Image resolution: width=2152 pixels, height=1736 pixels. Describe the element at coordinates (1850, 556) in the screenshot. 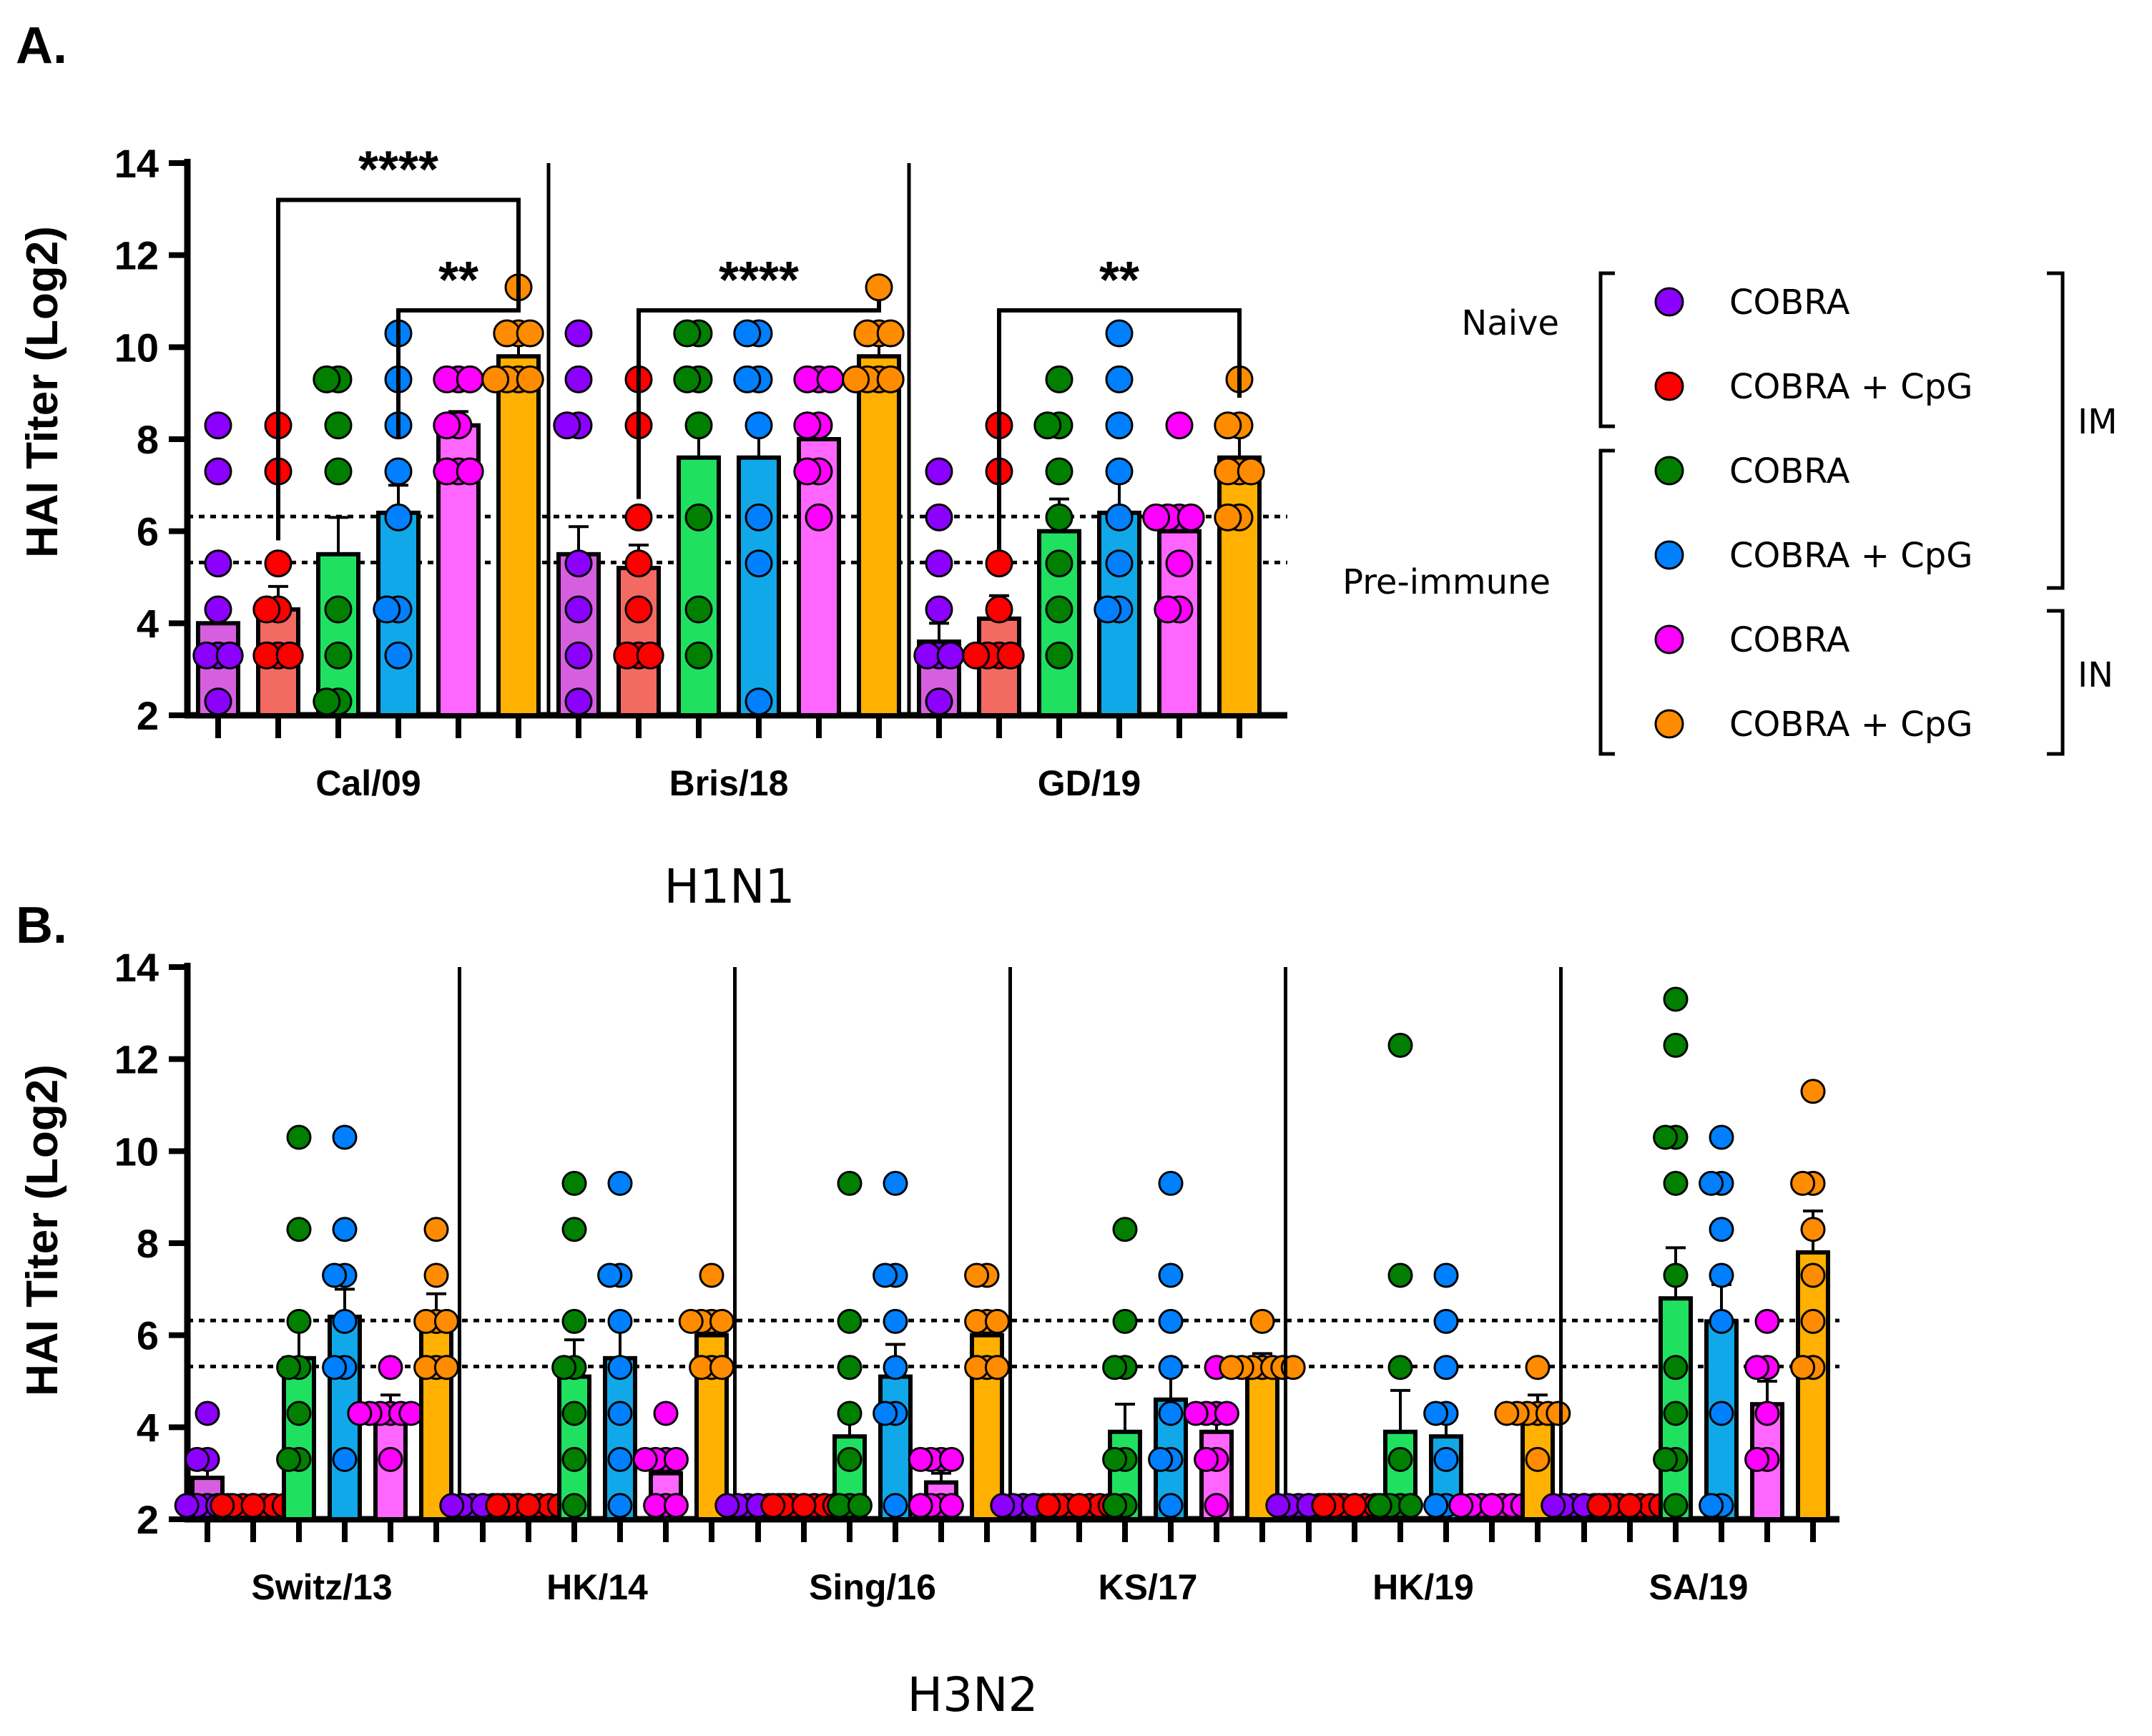

I see `legend-label: COBRA + CpG` at that location.